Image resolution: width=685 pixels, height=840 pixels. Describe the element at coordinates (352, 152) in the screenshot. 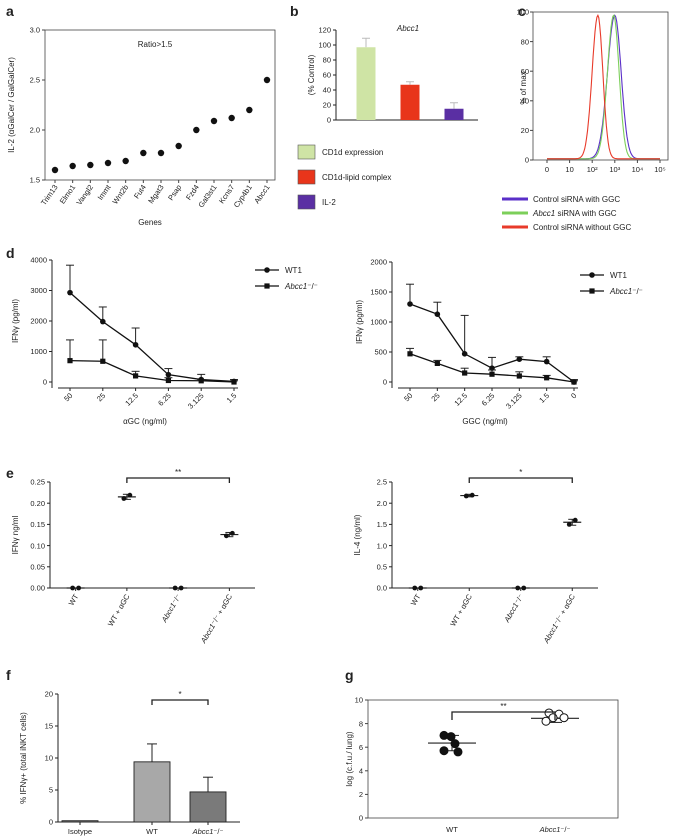

I see `panel-b-legend-label: CD1d expression` at that location.